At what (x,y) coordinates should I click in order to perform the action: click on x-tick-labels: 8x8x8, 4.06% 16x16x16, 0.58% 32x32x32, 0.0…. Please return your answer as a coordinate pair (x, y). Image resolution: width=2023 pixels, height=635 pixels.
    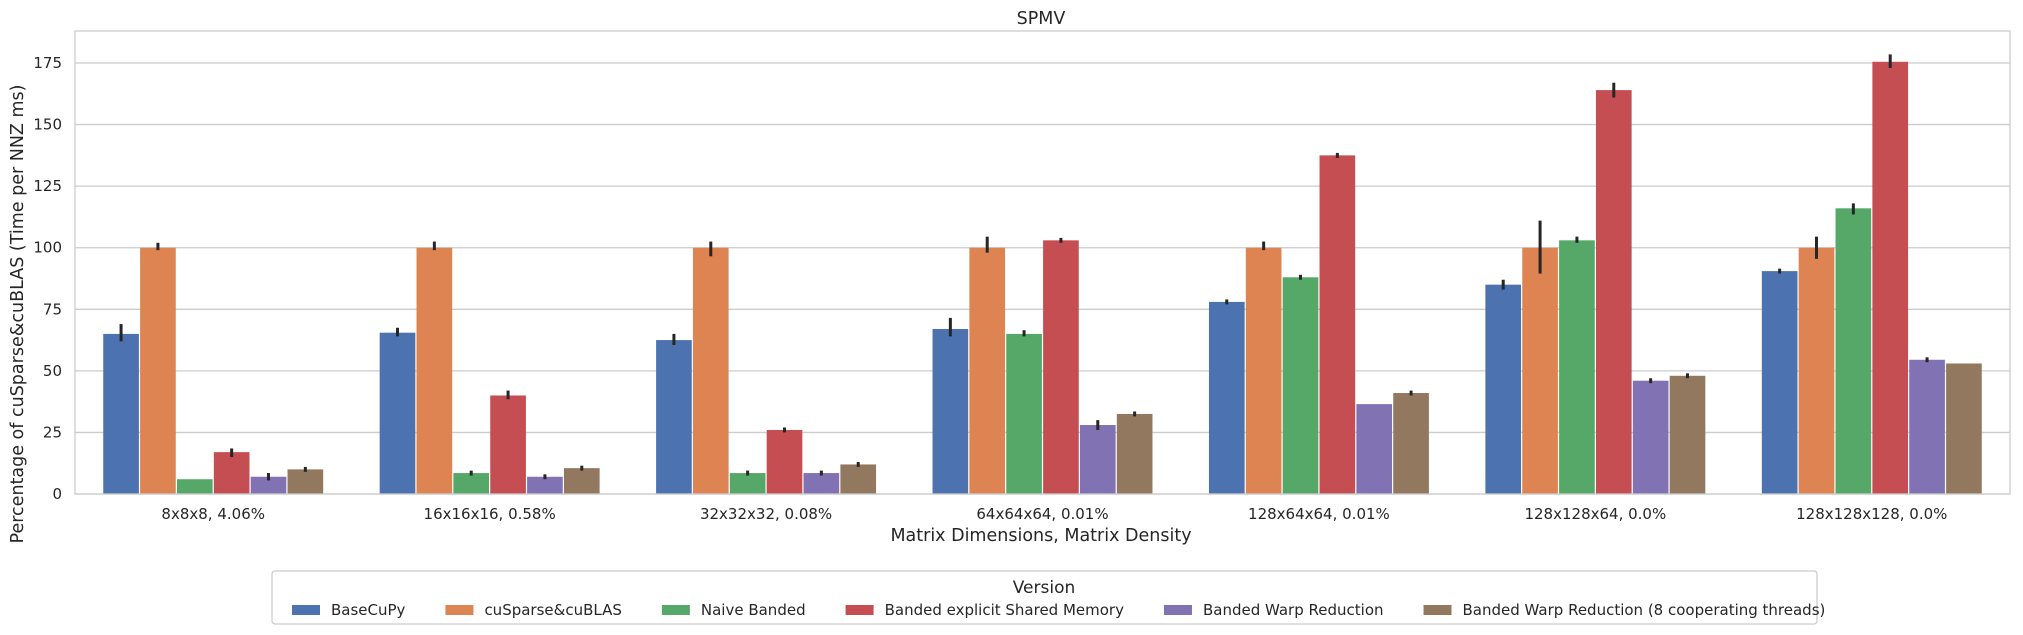
    Looking at the image, I should click on (1054, 514).